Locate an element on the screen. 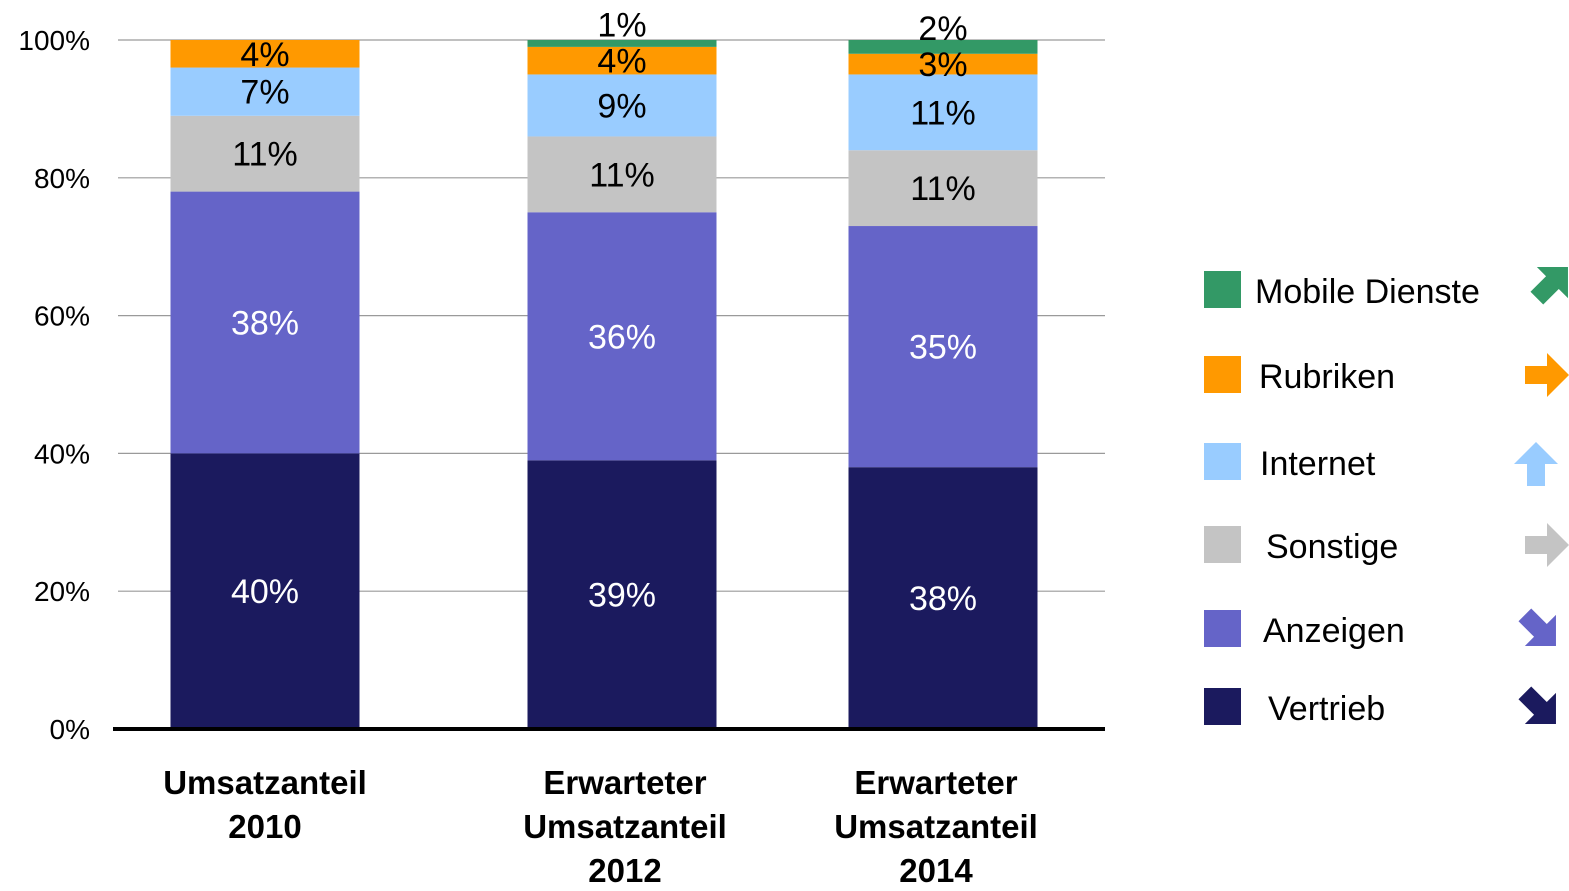  data-label: 2% is located at coordinates (942, 29).